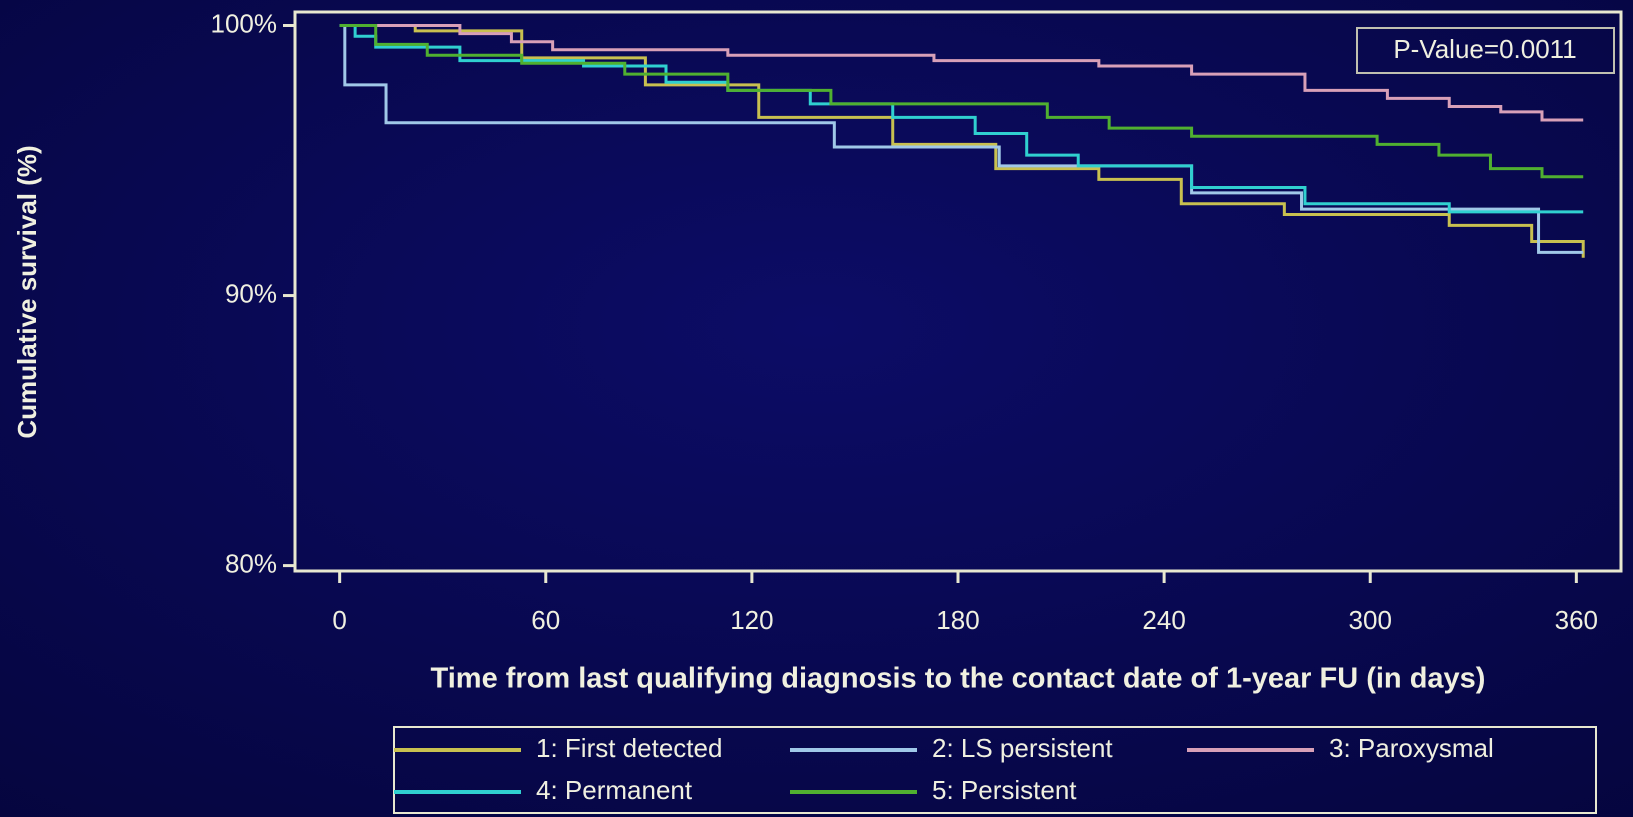 This screenshot has width=1633, height=817. I want to click on legend-label: 5: Persistent, so click(1004, 790).